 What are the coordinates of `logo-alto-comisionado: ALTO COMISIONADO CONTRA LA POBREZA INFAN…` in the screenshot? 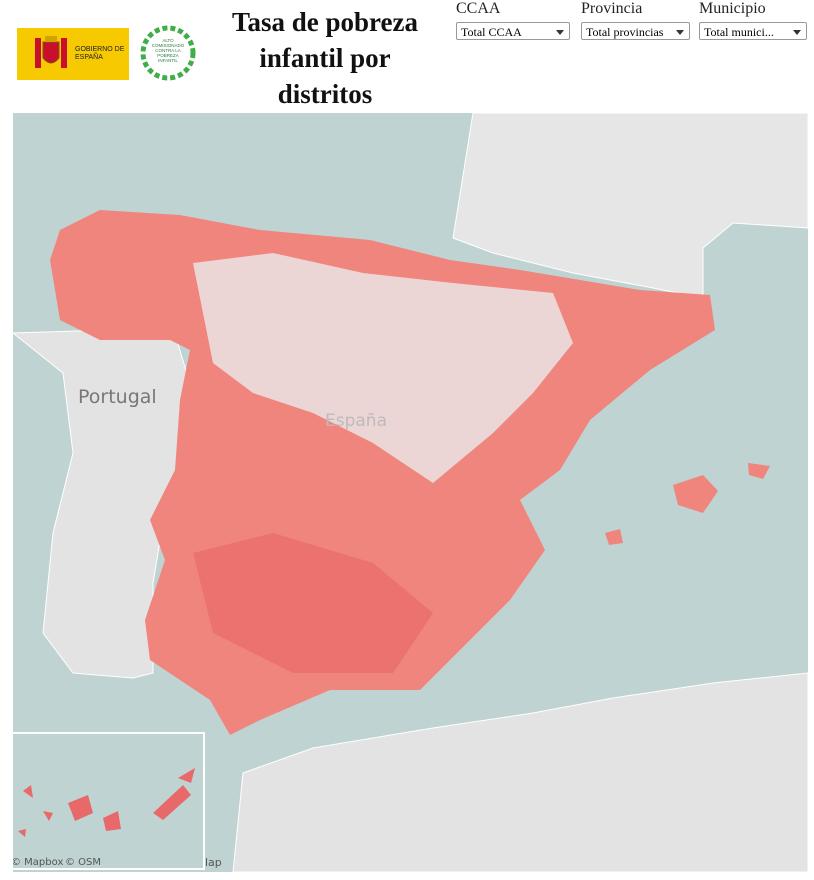 It's located at (168, 53).